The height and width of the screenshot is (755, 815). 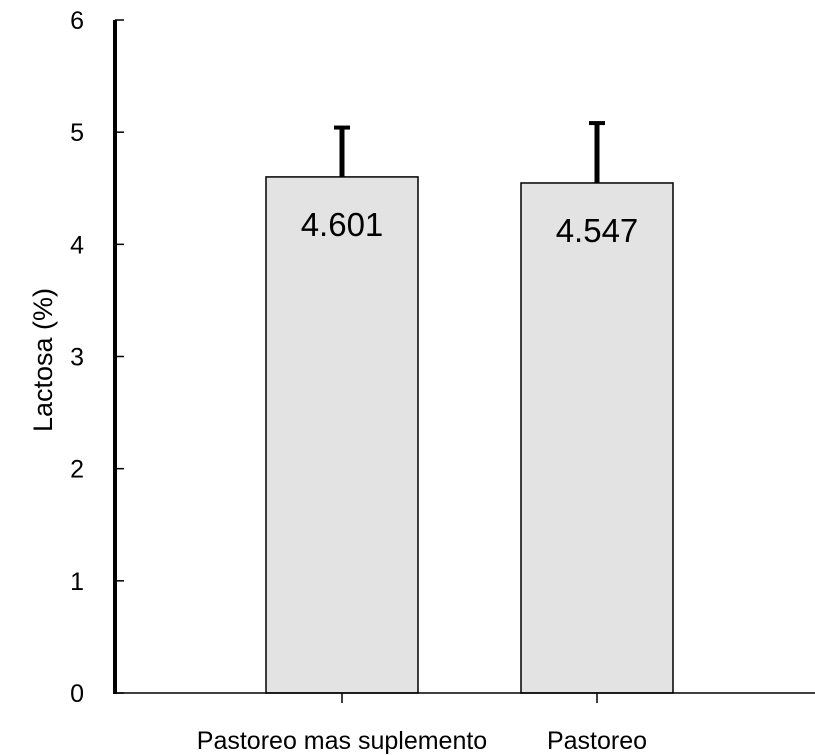 What do you see at coordinates (77, 21) in the screenshot?
I see `y-tick-label: 6` at bounding box center [77, 21].